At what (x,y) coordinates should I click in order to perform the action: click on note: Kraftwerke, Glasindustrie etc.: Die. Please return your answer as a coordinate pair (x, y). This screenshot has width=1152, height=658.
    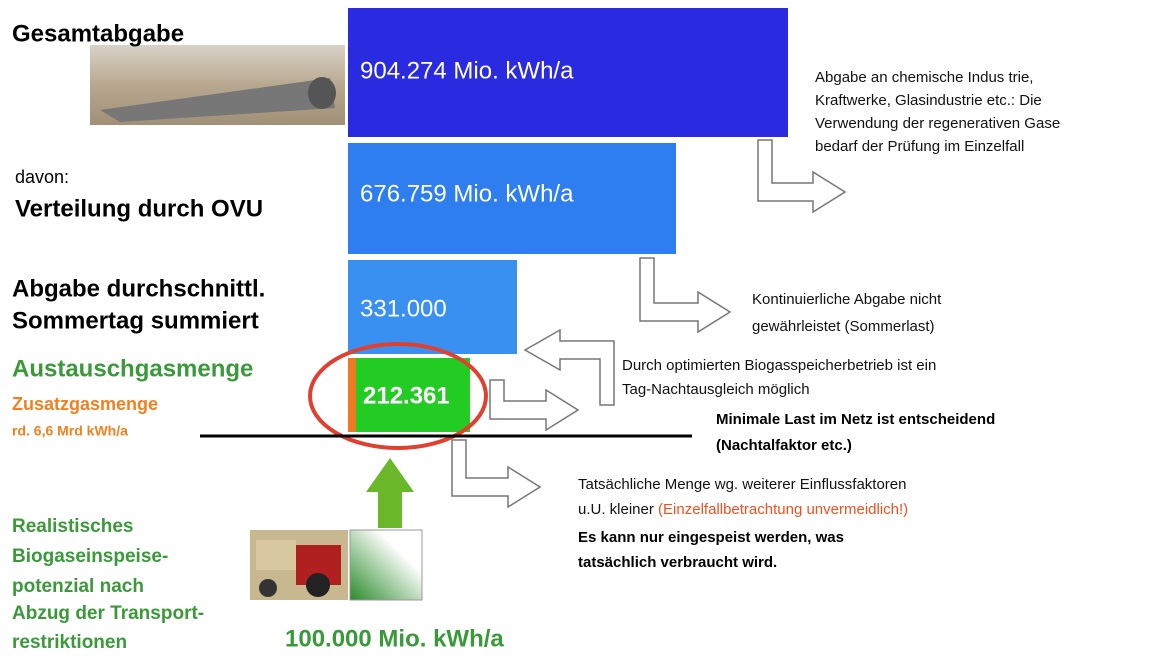
    Looking at the image, I should click on (928, 100).